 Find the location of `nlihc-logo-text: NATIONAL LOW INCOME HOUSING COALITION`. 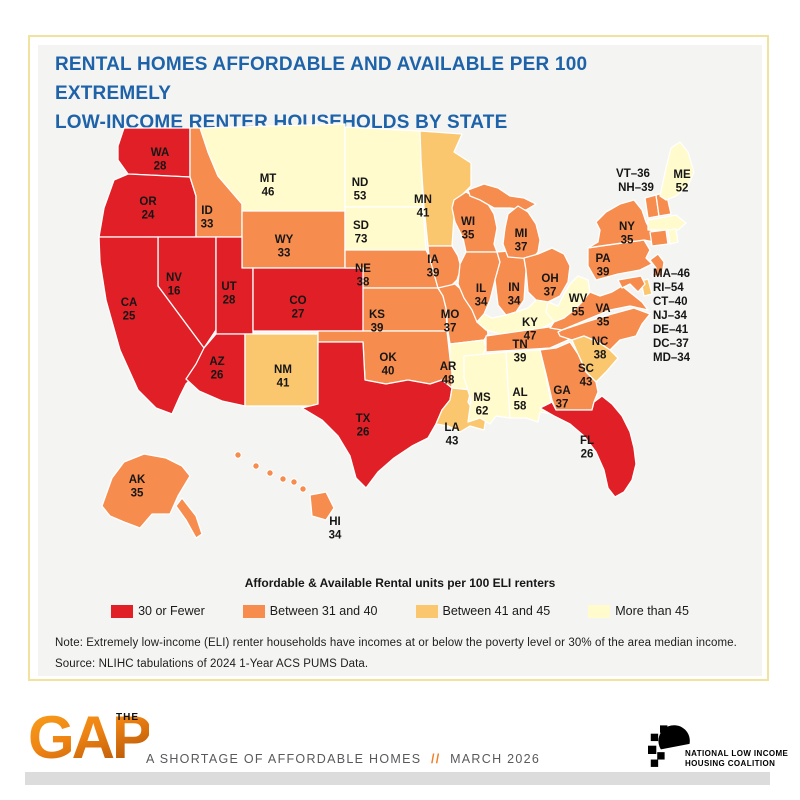

nlihc-logo-text: NATIONAL LOW INCOME HOUSING COALITION is located at coordinates (736, 758).